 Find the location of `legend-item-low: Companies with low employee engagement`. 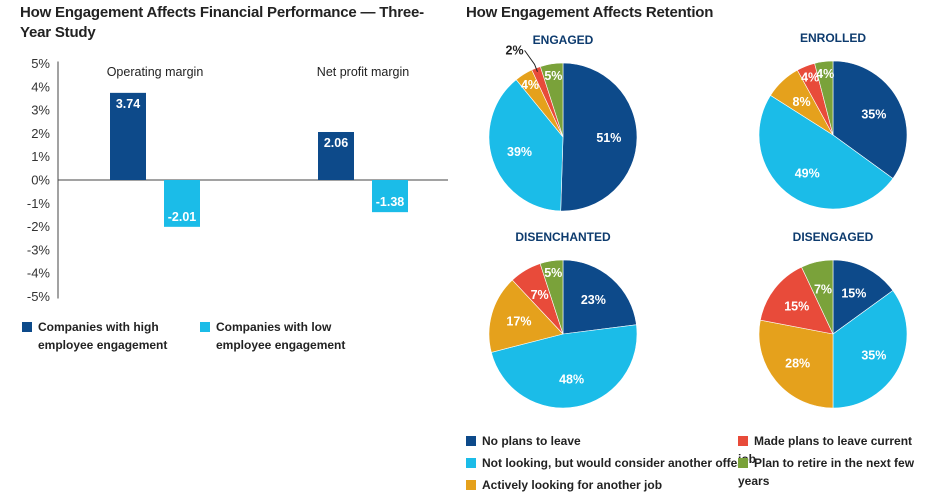

legend-item-low: Companies with low employee engagement is located at coordinates (285, 336).